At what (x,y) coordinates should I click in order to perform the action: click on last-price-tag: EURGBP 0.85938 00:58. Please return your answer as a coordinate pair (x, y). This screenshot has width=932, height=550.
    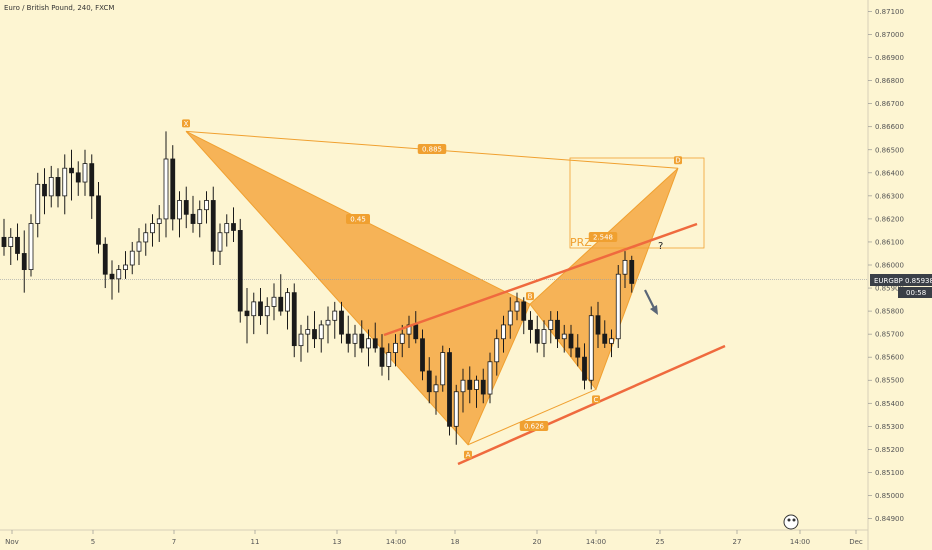
    Looking at the image, I should click on (901, 286).